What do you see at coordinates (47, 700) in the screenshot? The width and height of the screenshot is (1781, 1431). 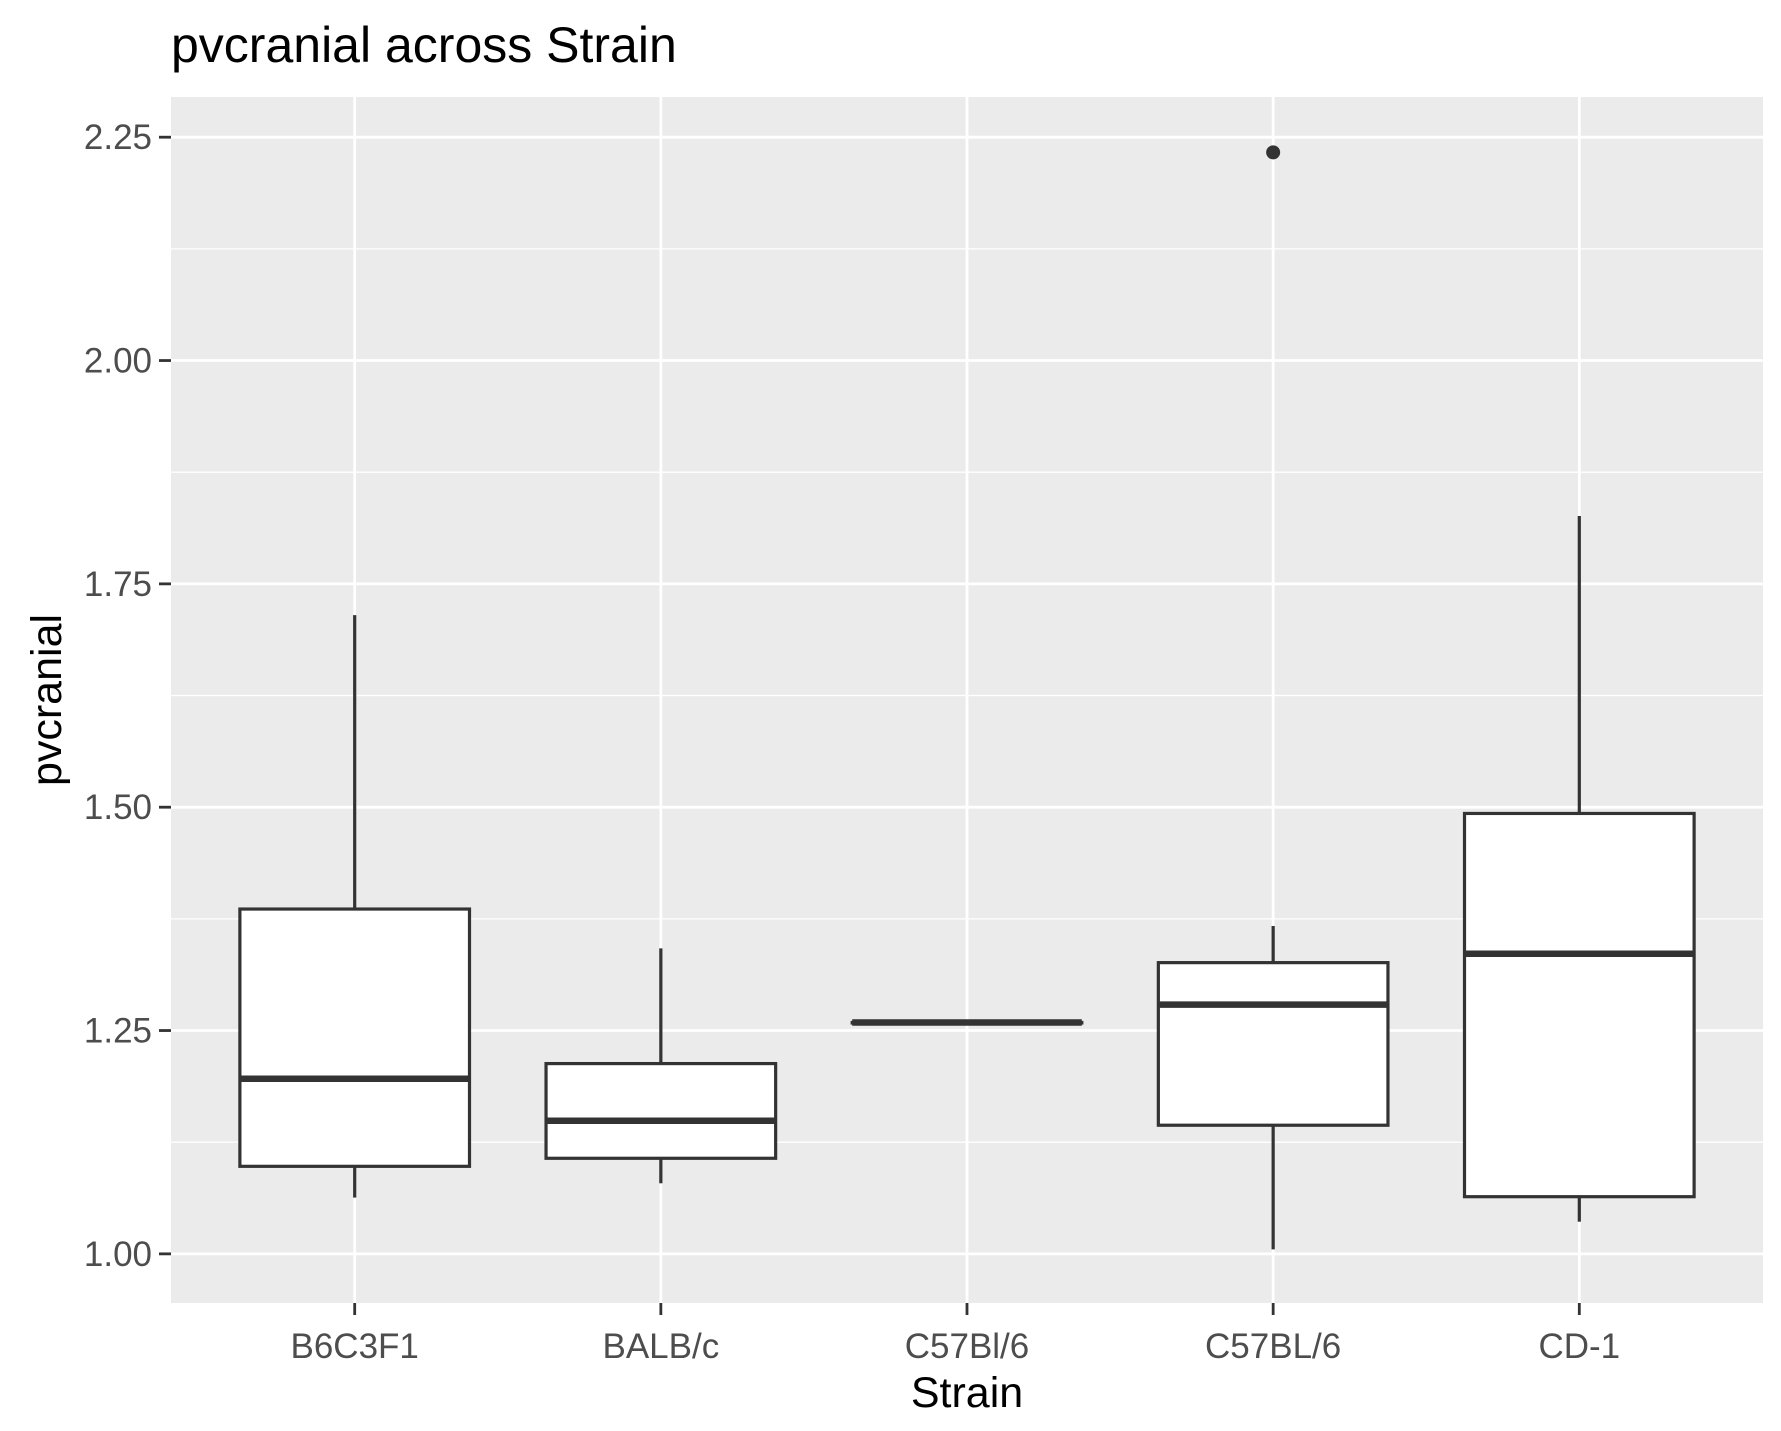 I see `y-axis-title: pvcranial` at bounding box center [47, 700].